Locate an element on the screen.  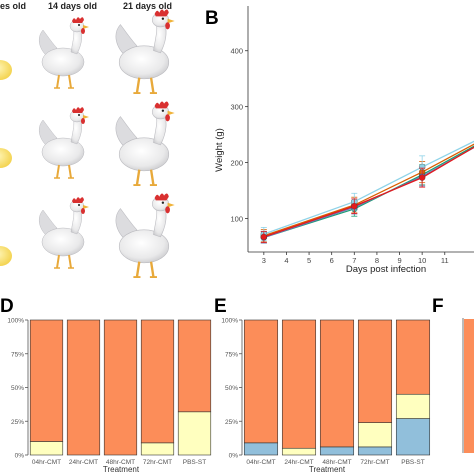
treatment-d-x-tick-label: 24hr-CMT is located at coordinates (83, 462).